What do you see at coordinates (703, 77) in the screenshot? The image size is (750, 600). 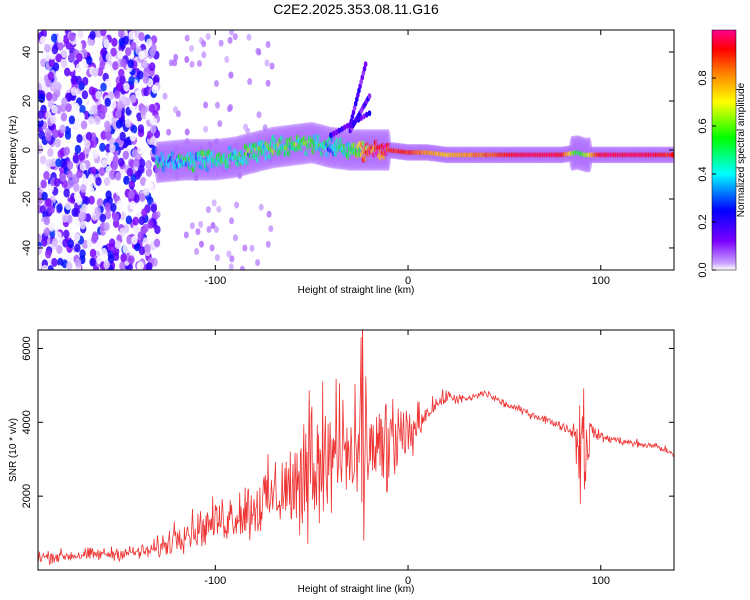 I see `colorbar-tick-label: 0.8` at bounding box center [703, 77].